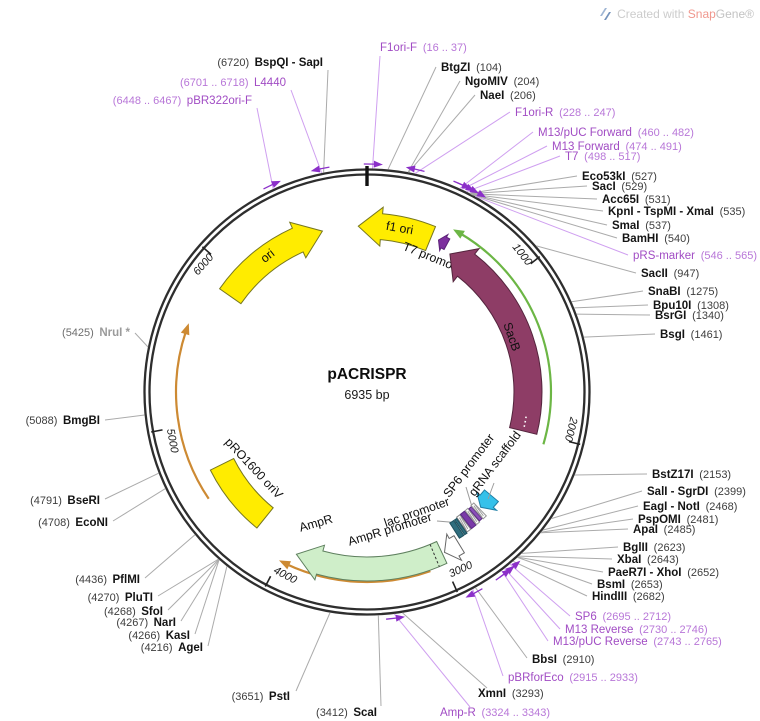  I want to click on site-pos: (2915 .. 2933), so click(603, 678).